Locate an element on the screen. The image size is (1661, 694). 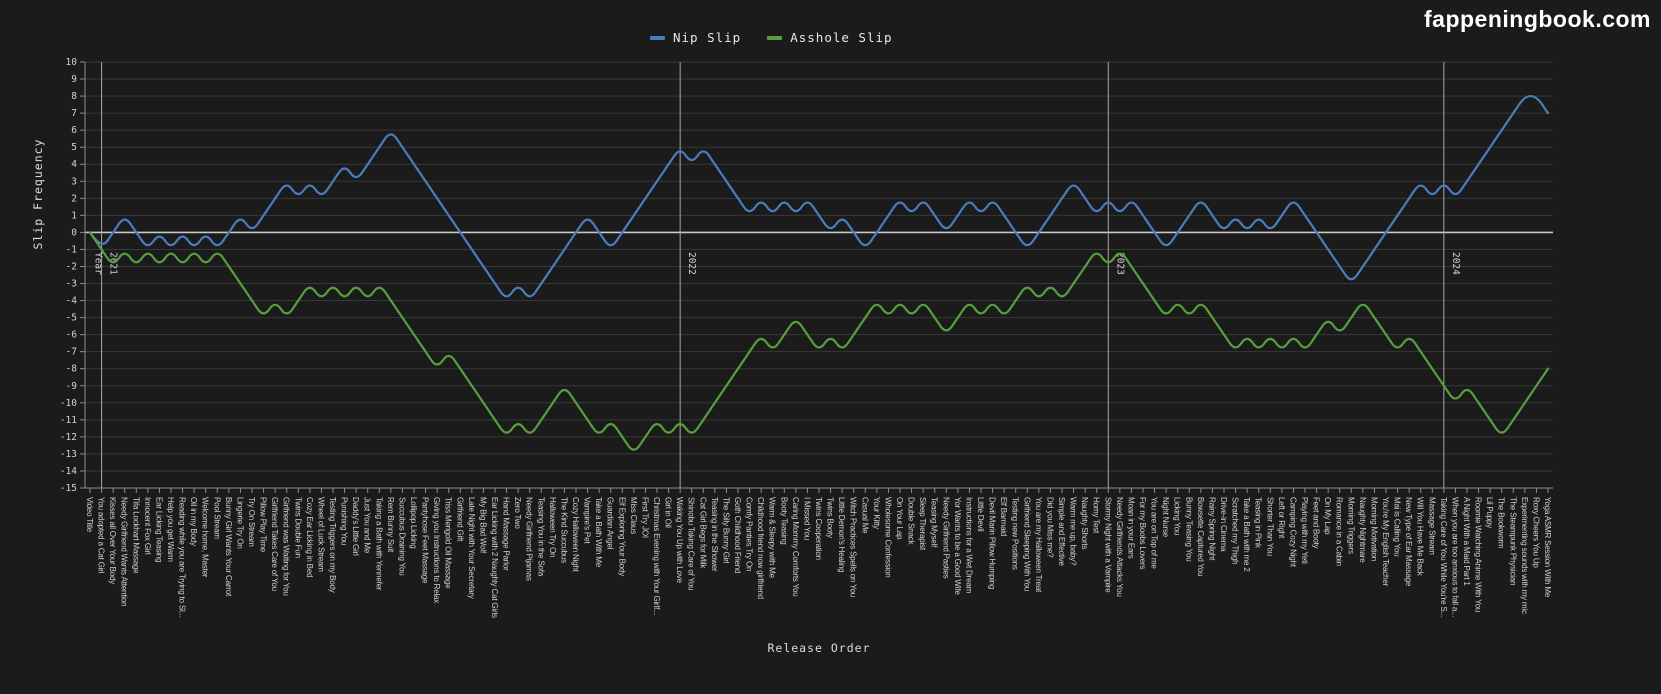
svg-text: Daddy's Little Girl is located at coordinates (355, 526).